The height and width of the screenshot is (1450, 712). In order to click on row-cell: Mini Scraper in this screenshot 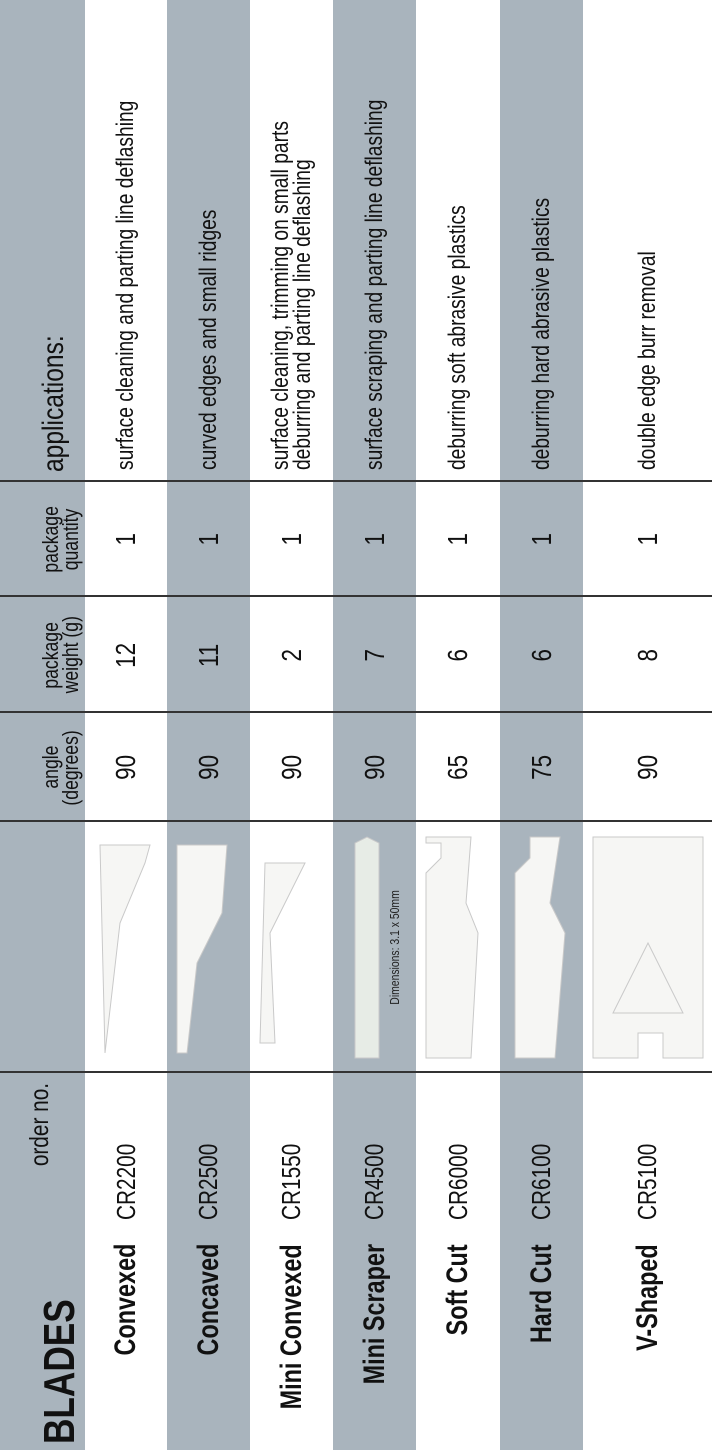, I will do `click(374, 1345)`.